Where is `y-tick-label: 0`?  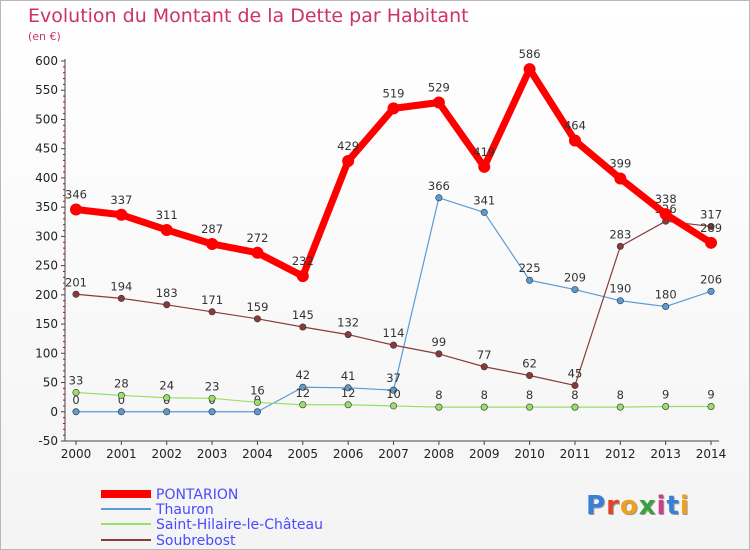 y-tick-label: 0 is located at coordinates (54, 412).